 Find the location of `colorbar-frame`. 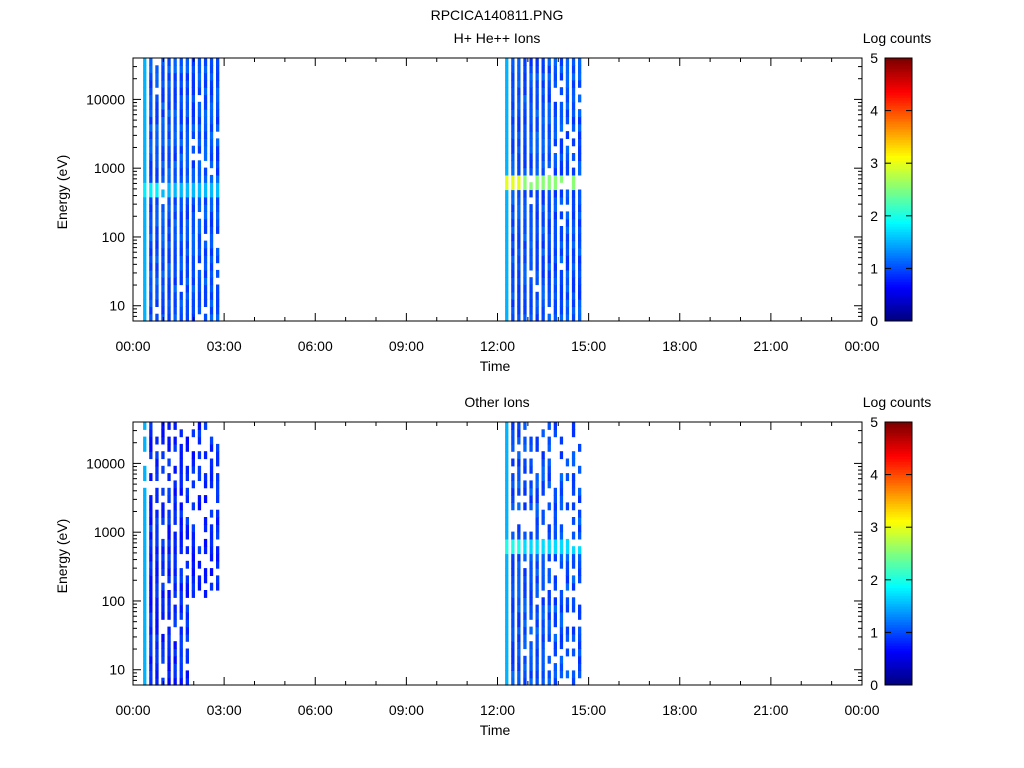

colorbar-frame is located at coordinates (898, 553).